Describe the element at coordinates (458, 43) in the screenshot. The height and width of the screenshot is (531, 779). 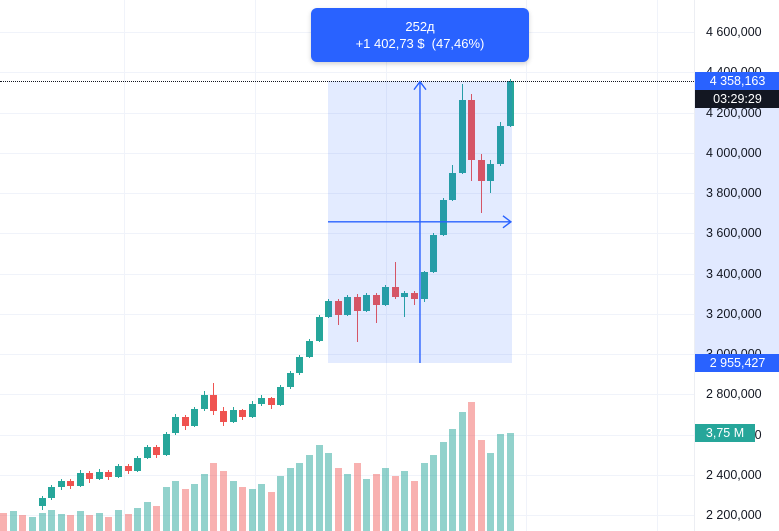
I see `measurement-change-pct: (47,46%)` at that location.